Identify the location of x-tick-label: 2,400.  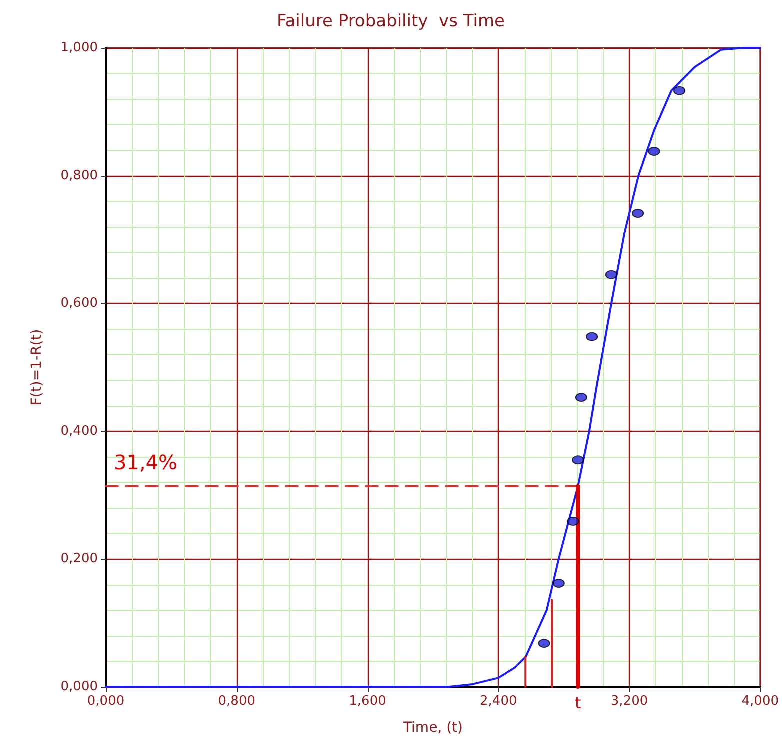
(499, 701).